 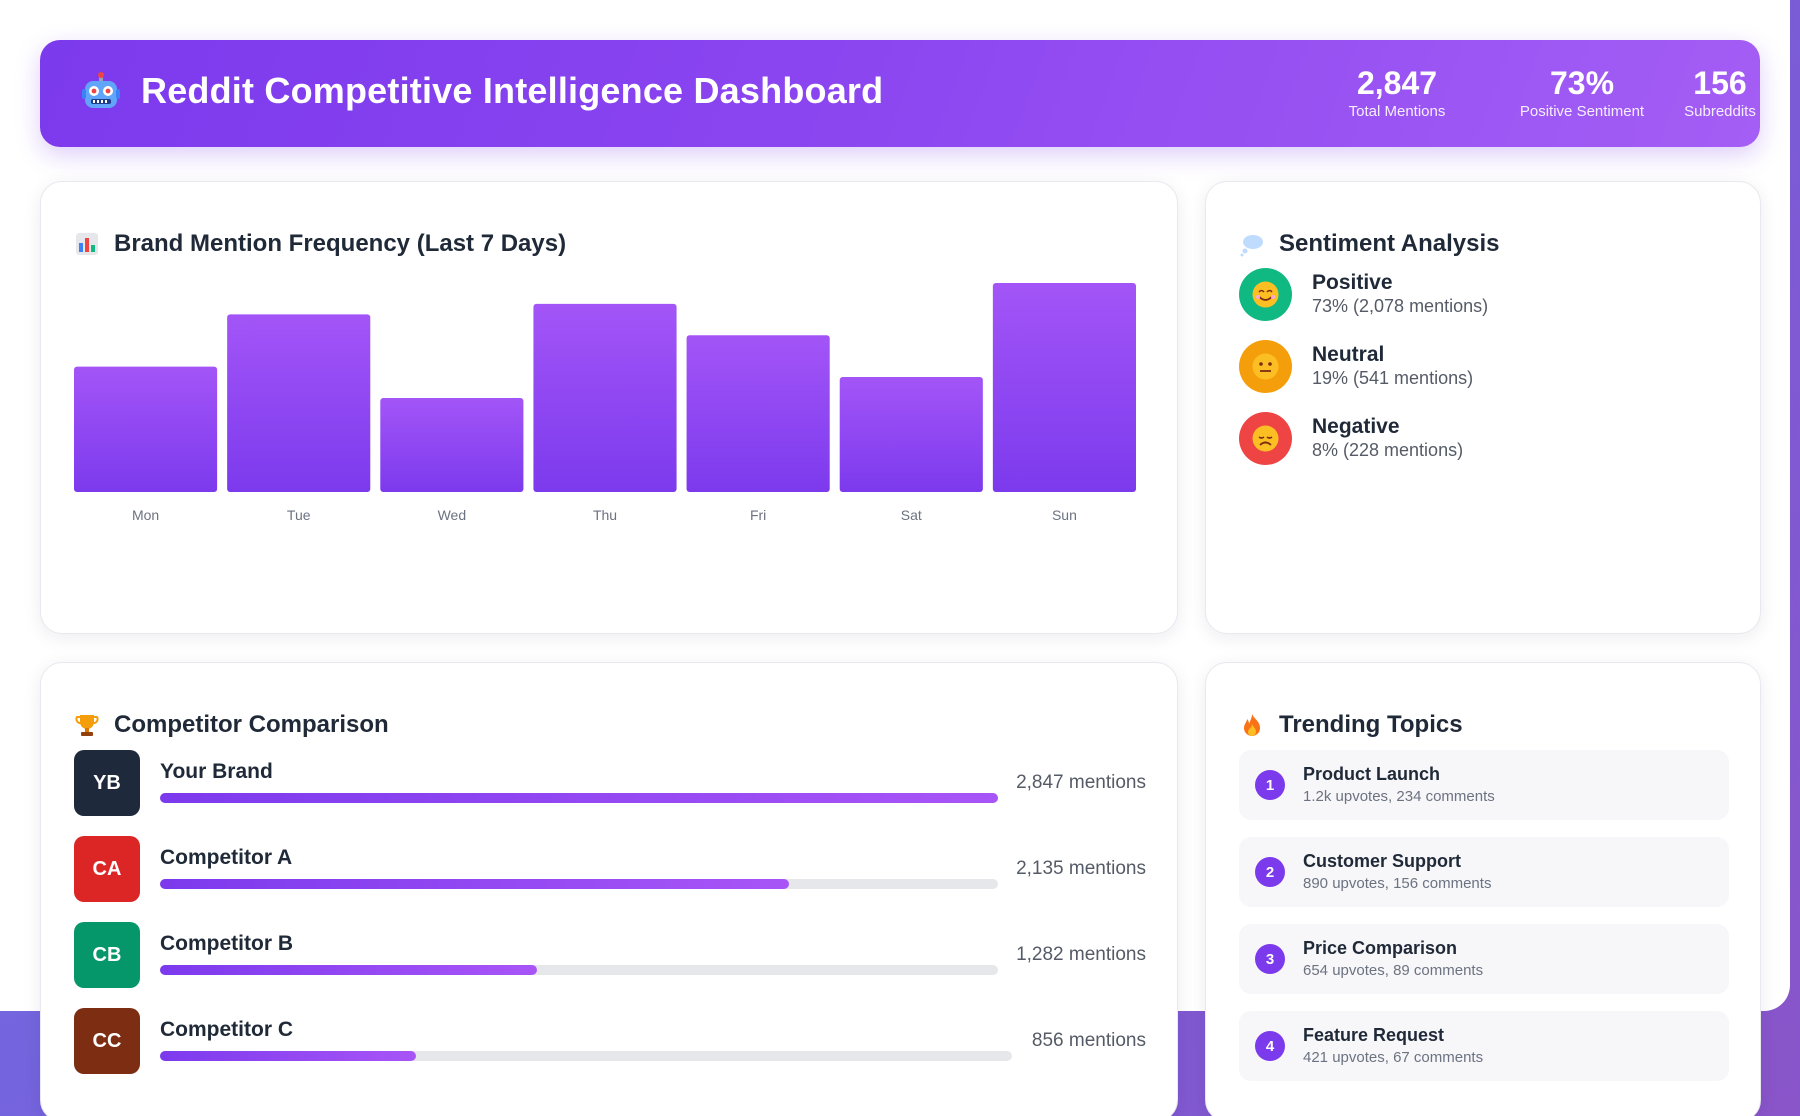 I want to click on stat-value: 73%, so click(x=1582, y=83).